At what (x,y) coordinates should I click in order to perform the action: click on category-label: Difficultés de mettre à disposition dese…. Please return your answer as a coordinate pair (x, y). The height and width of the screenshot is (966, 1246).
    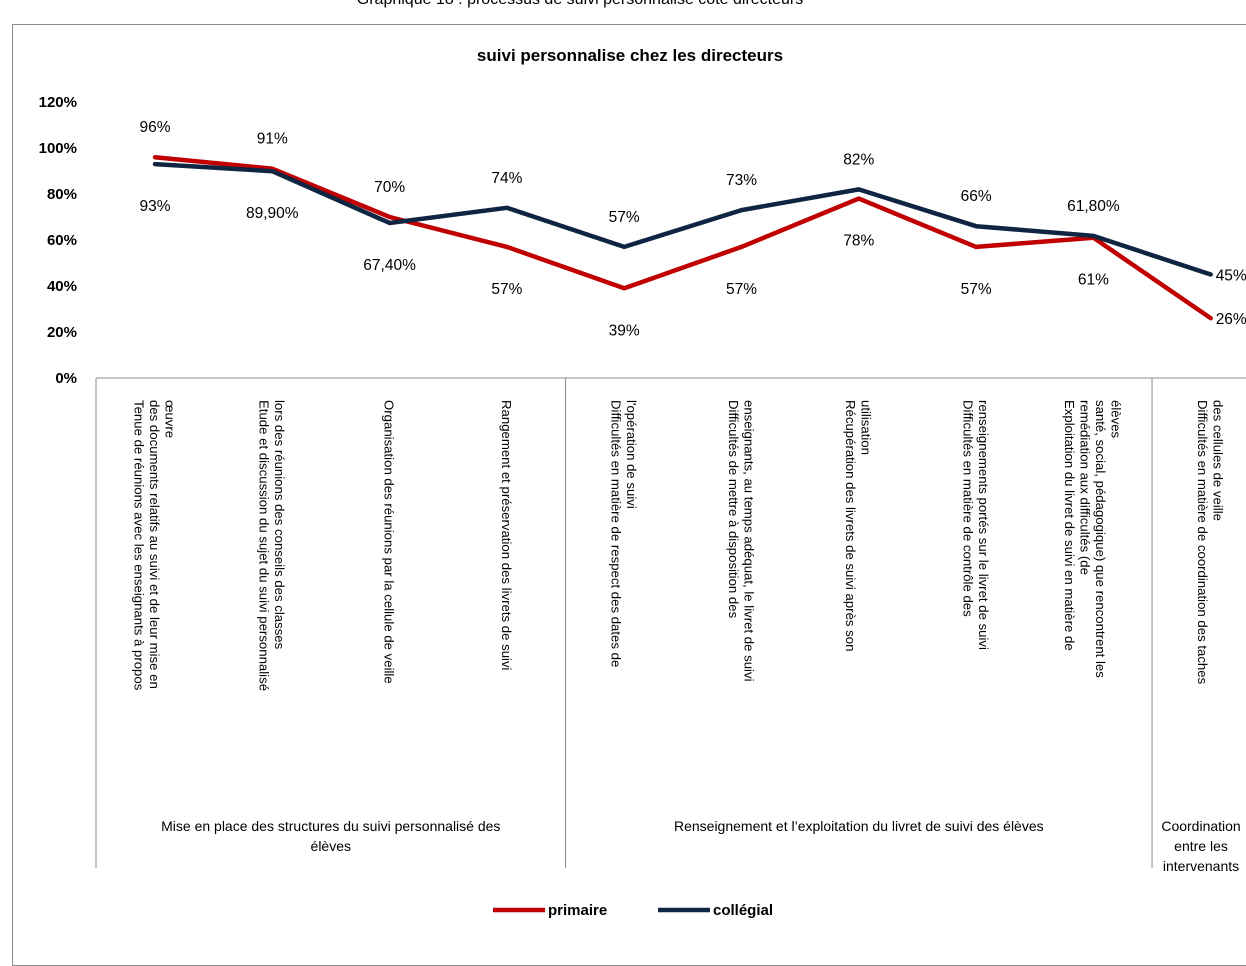
    Looking at the image, I should click on (741, 541).